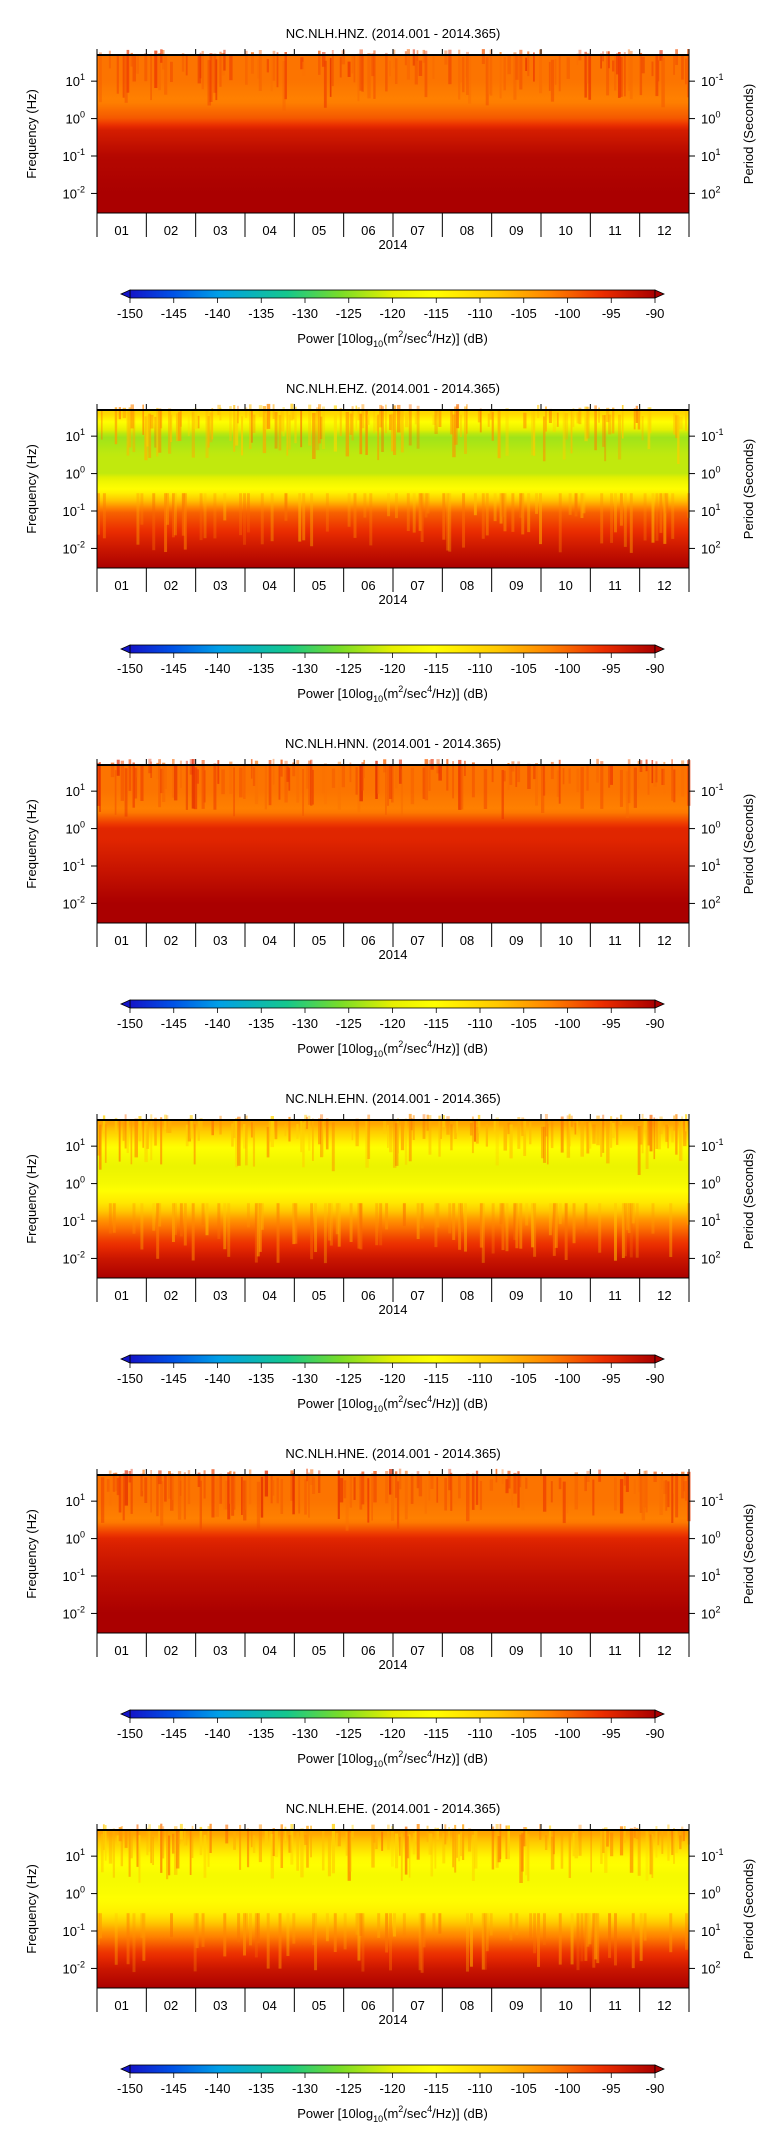 This screenshot has width=780, height=2140. I want to click on colorbar-high-arrow, so click(659, 649).